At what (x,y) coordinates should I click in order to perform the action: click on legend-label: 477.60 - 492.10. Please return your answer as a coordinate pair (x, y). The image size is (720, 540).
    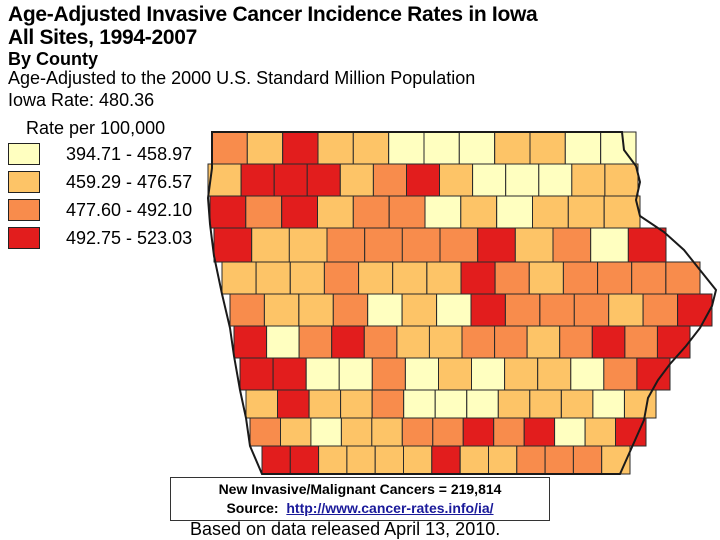
    Looking at the image, I should click on (129, 210).